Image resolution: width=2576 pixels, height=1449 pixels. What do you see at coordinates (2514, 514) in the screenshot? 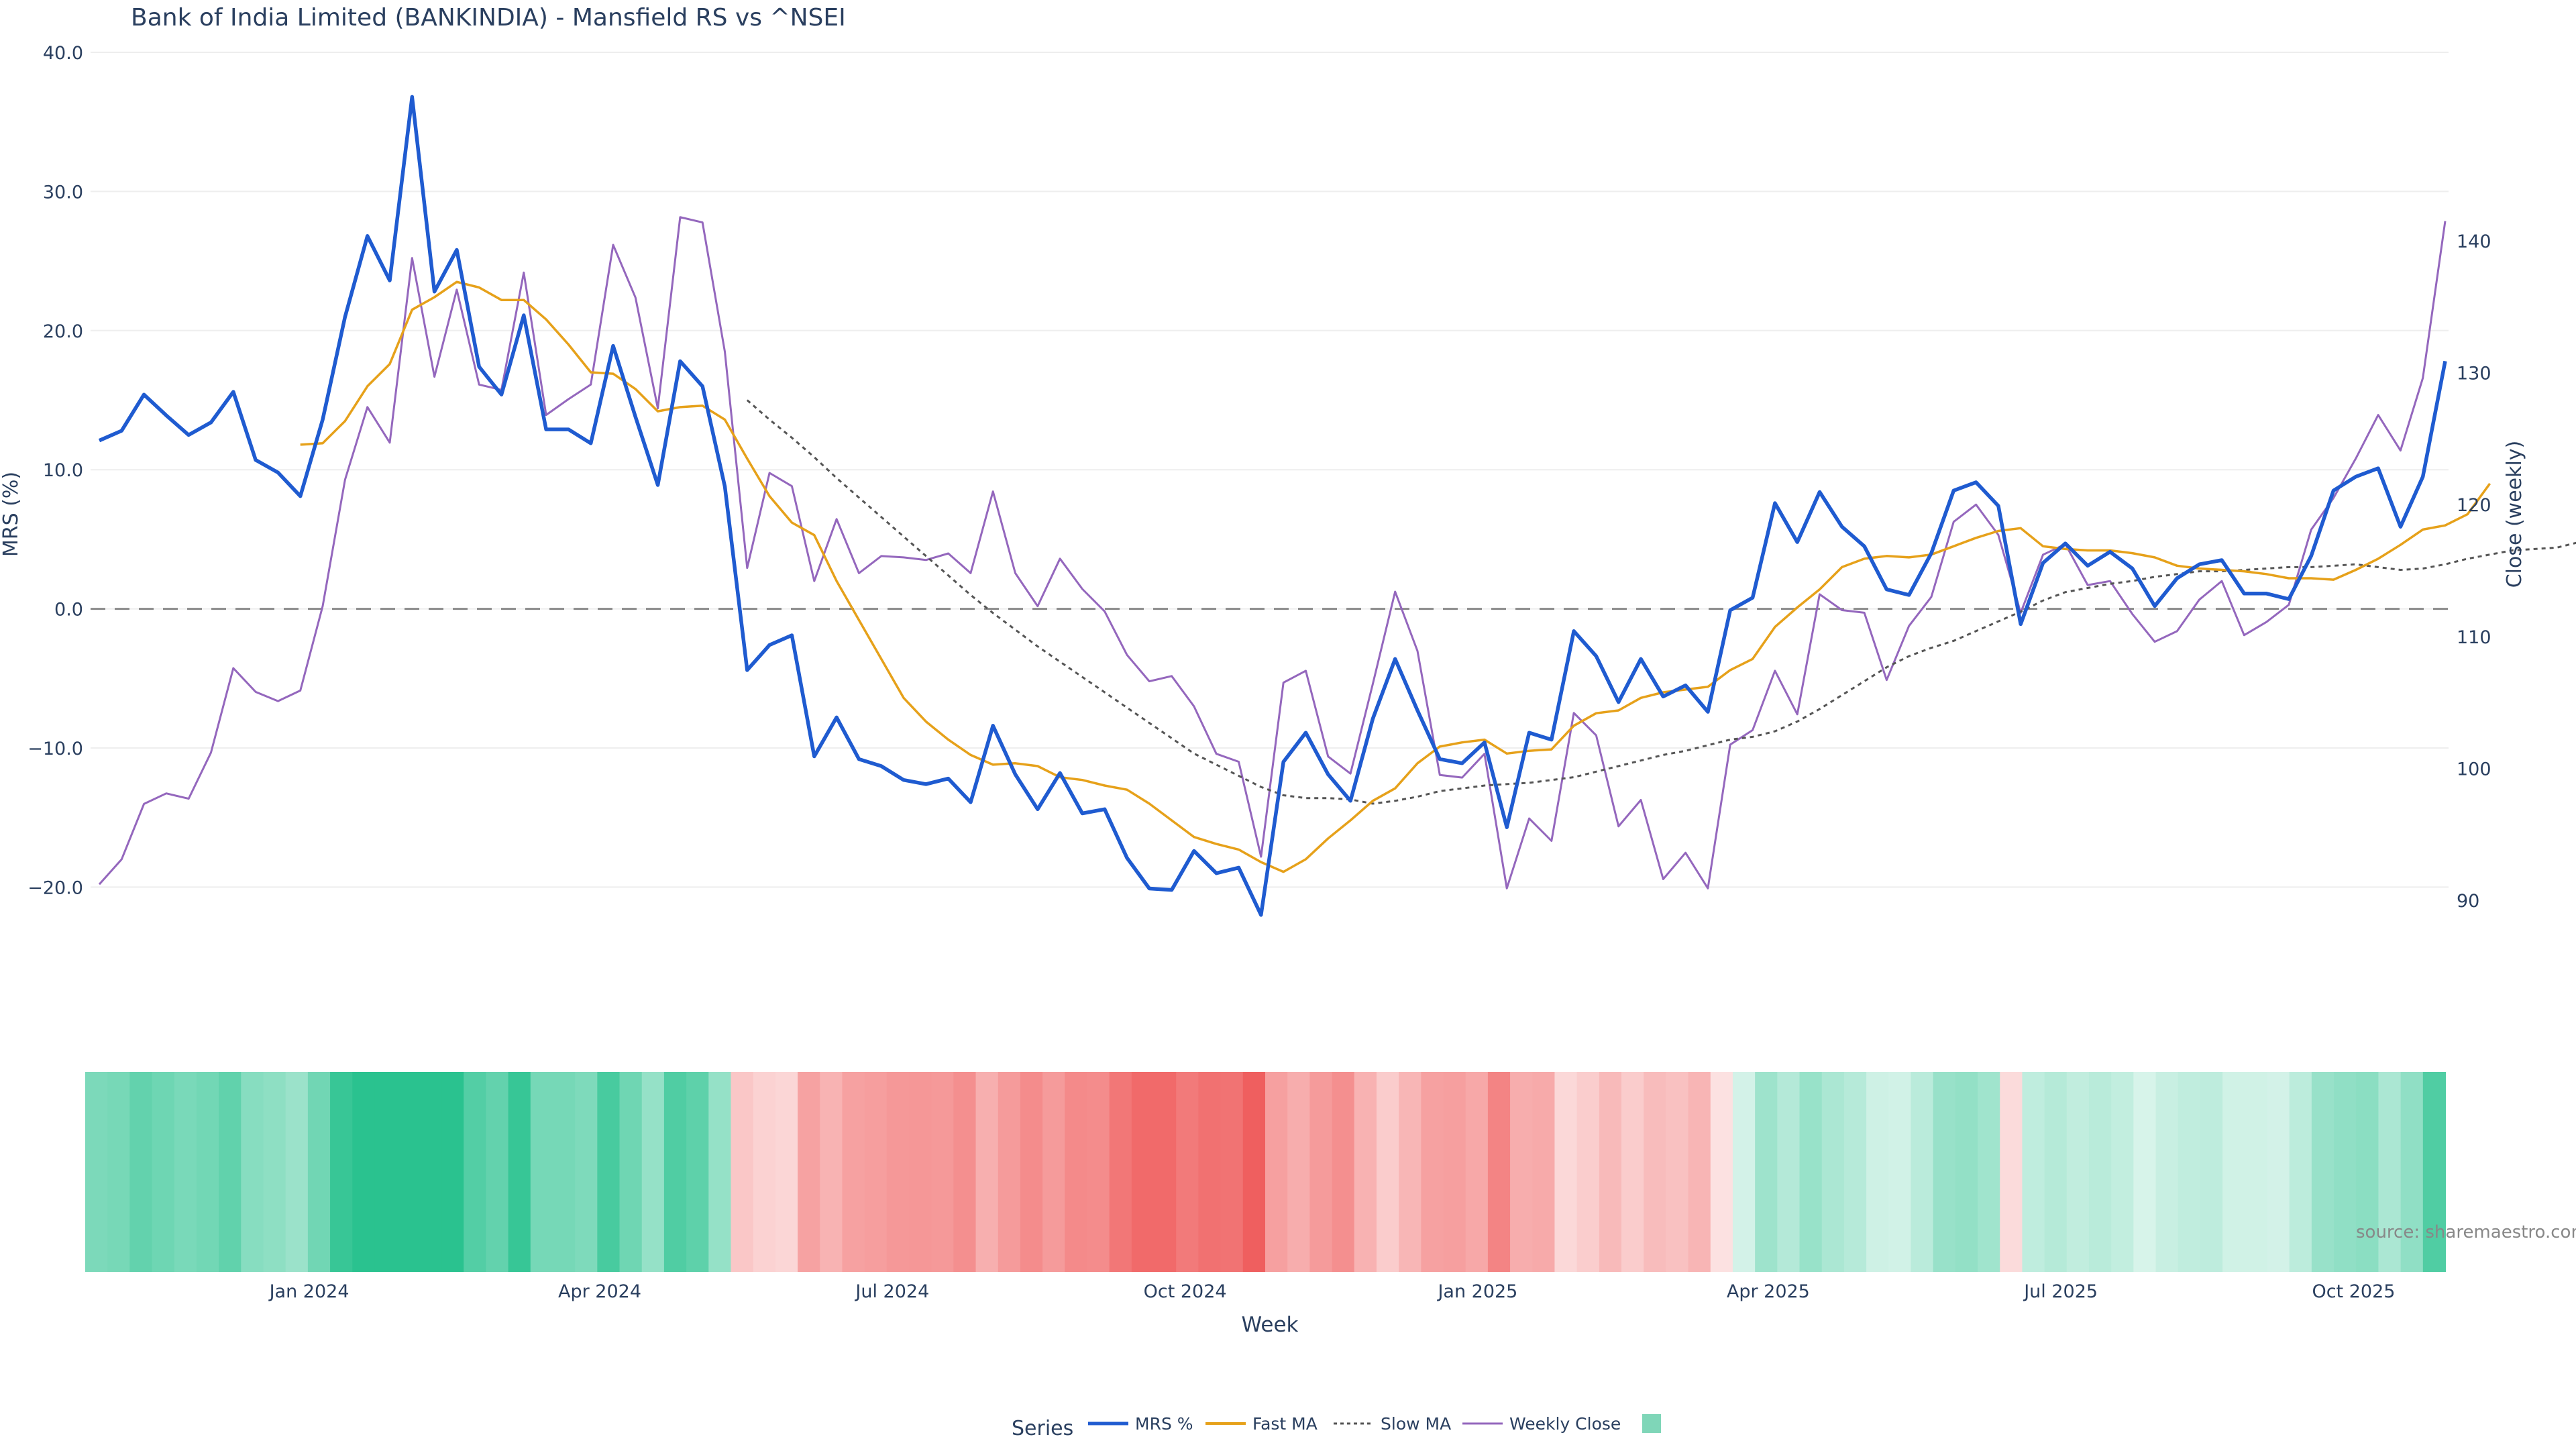
I see `y-right-axis-title: Close (weekly)` at bounding box center [2514, 514].